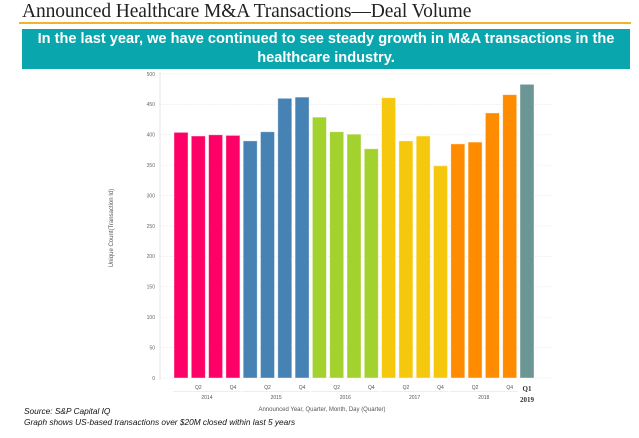 The image size is (639, 438). I want to click on y-tick-label: 400, so click(151, 136).